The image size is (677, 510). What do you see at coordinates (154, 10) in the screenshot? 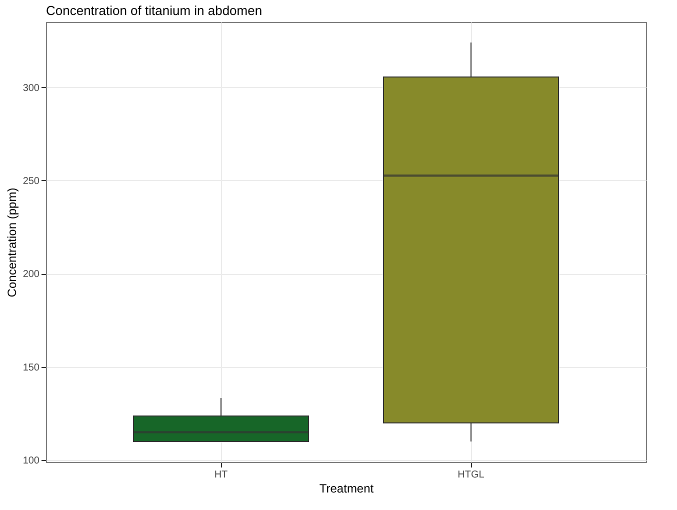
I see `chart-title: Concentration of titanium in abdomen` at bounding box center [154, 10].